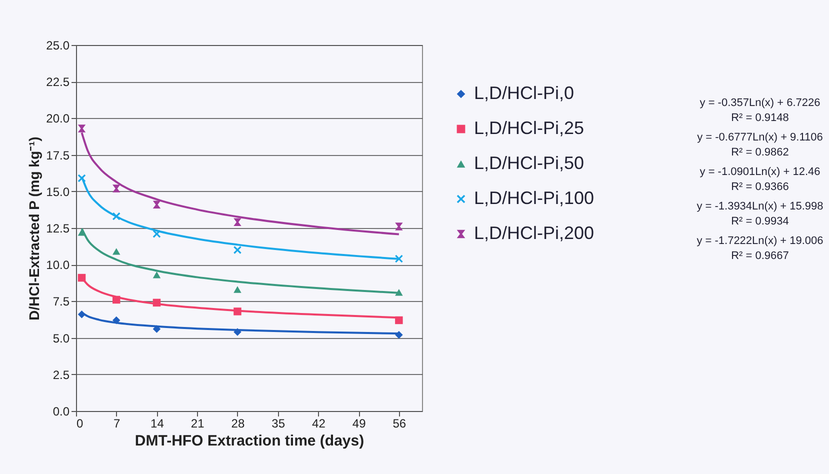 This screenshot has height=474, width=829. What do you see at coordinates (249, 441) in the screenshot?
I see `x-axis-title: DMT-HFO Extraction time (days)` at bounding box center [249, 441].